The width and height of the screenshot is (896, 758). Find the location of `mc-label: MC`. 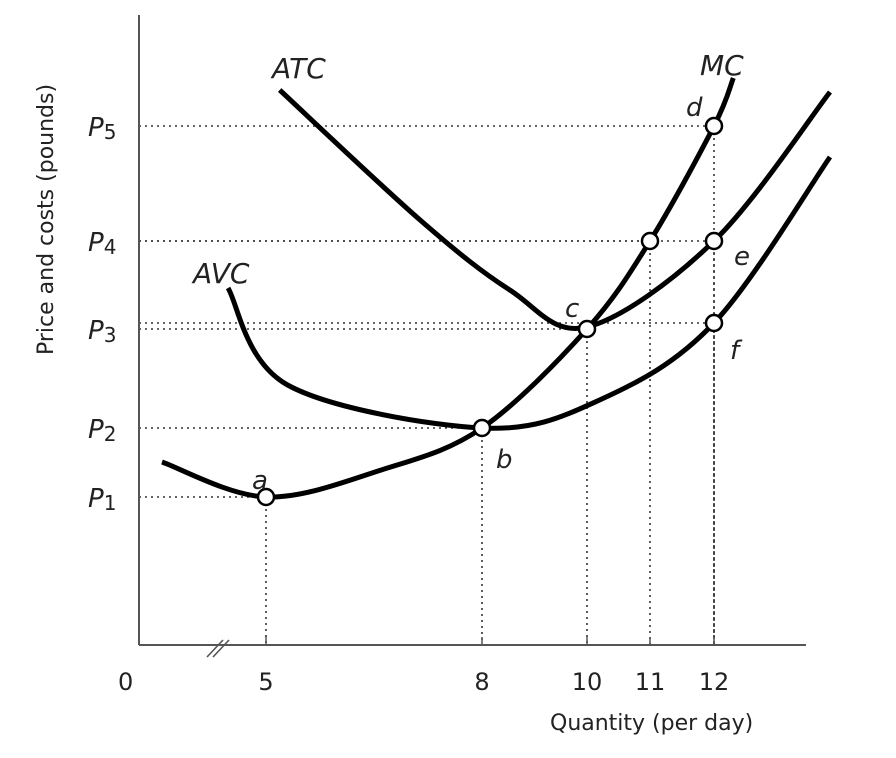

mc-label: MC is located at coordinates (722, 65).